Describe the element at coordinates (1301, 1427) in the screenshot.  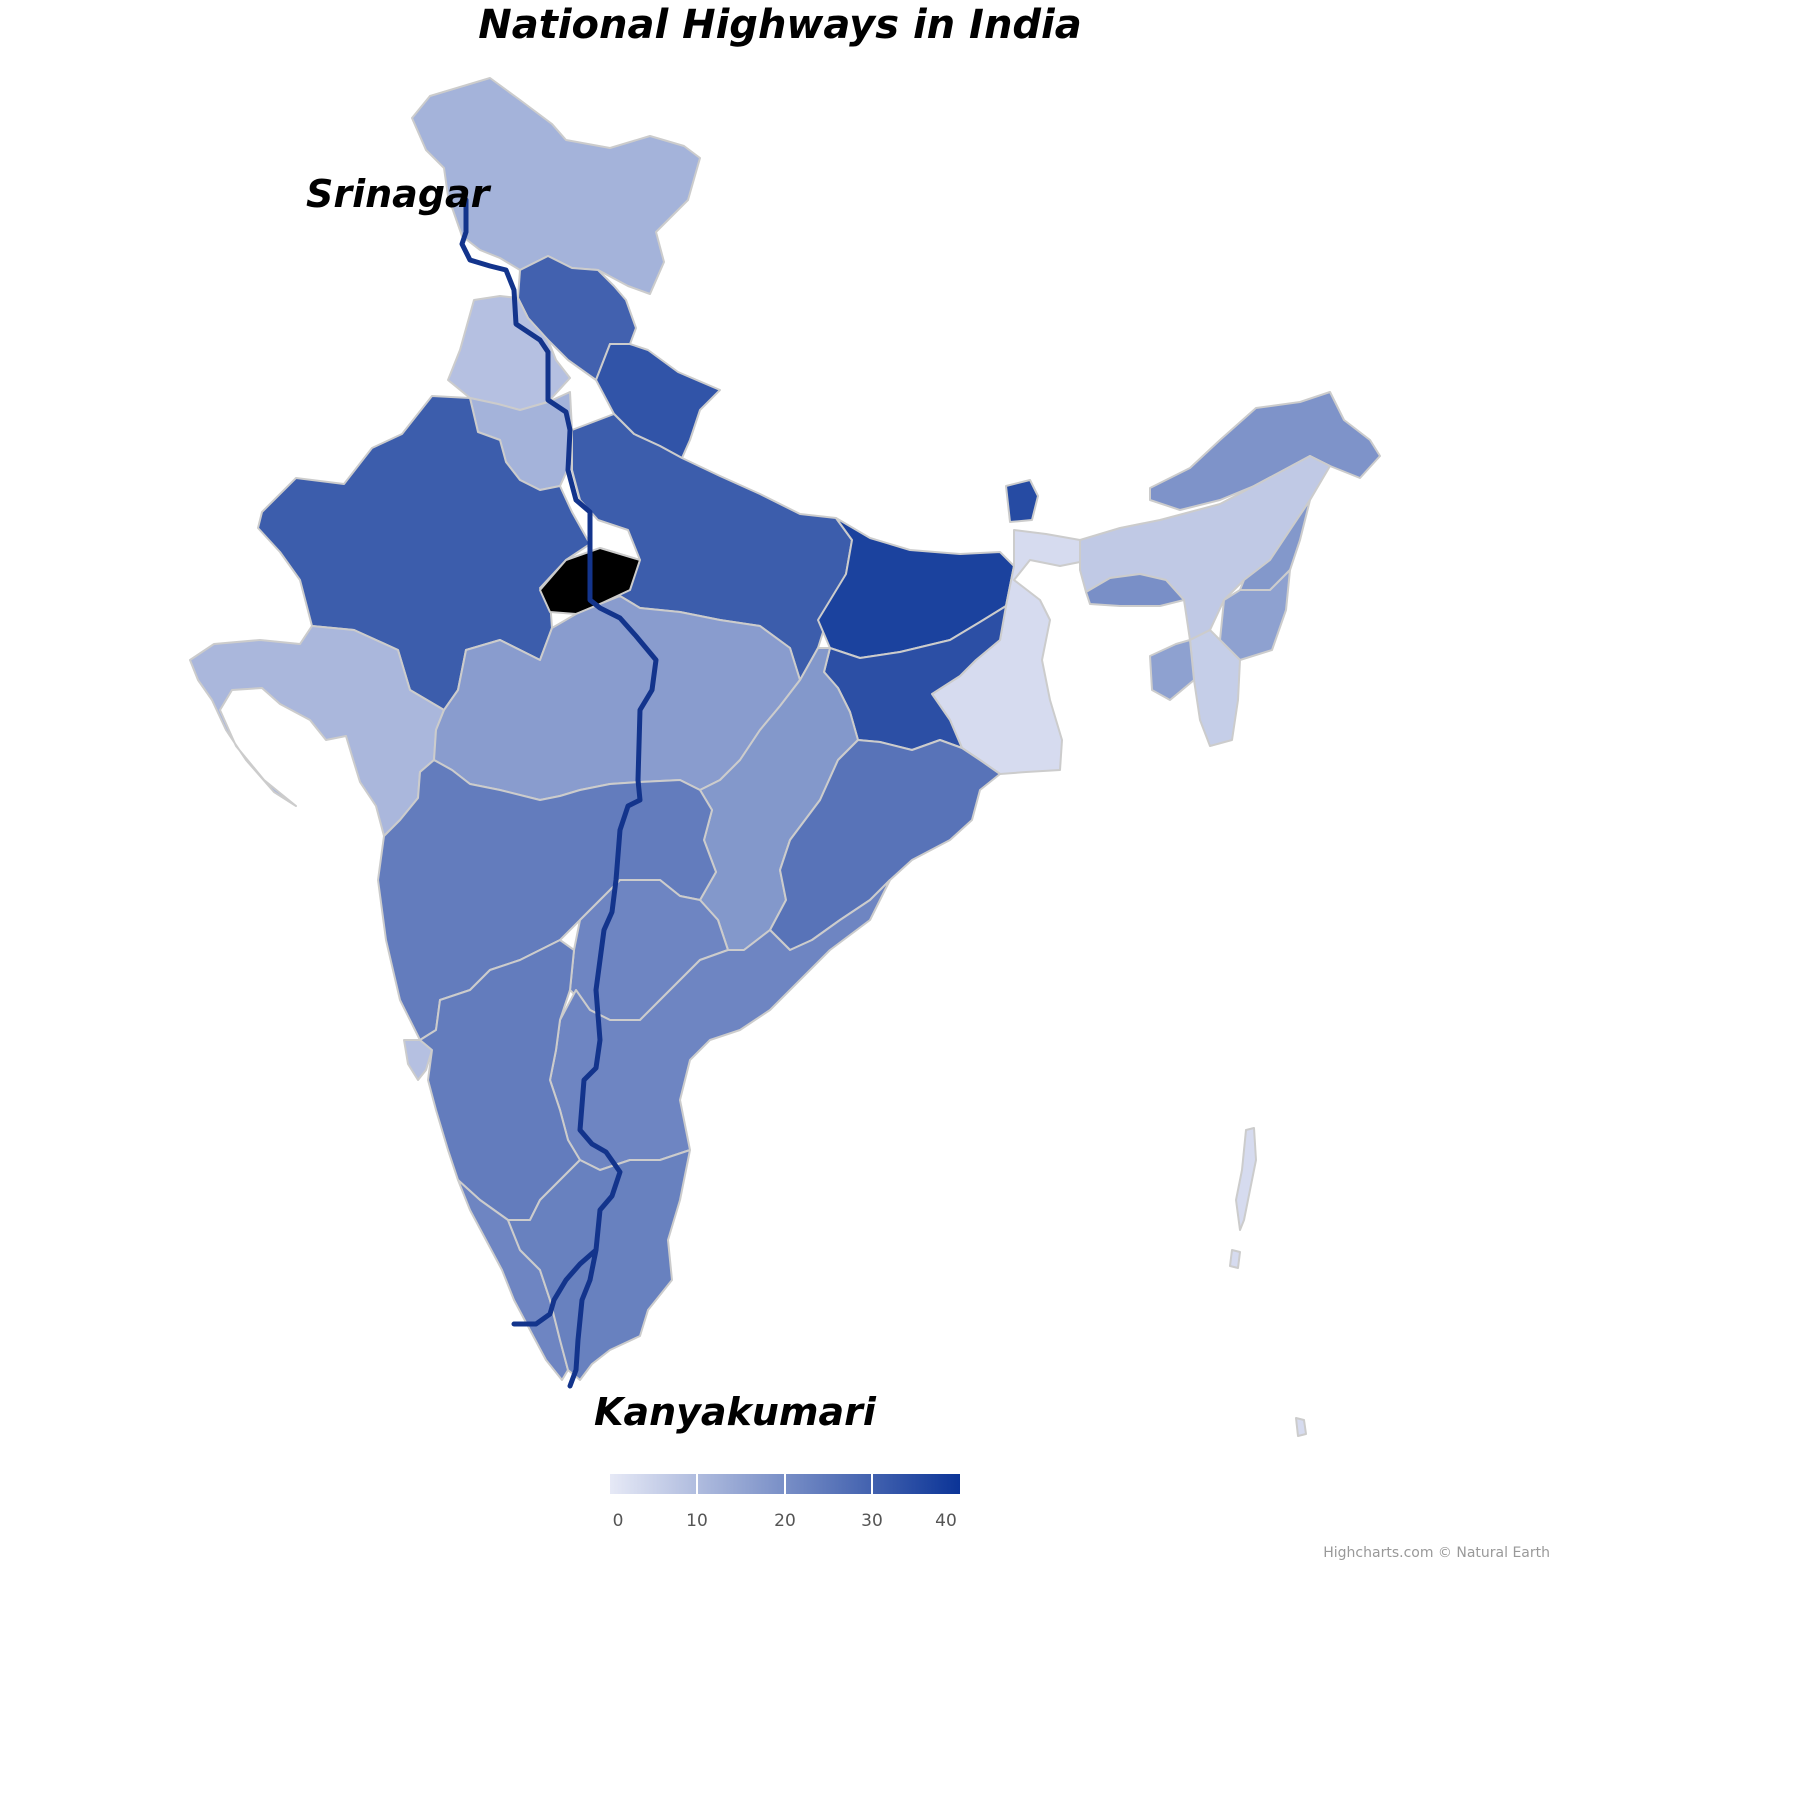
I see `state-nicobar` at that location.